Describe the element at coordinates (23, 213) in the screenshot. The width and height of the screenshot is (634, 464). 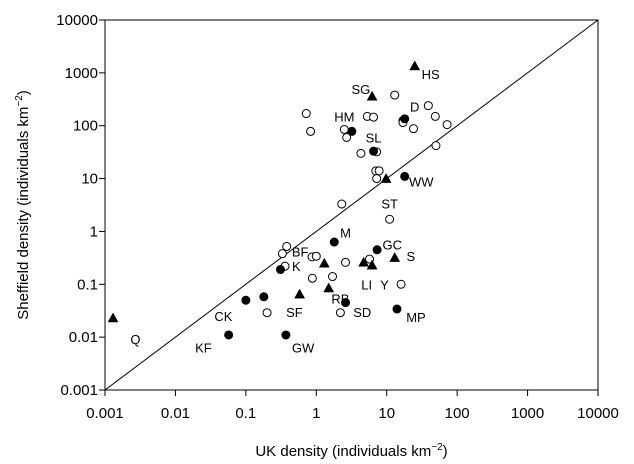
I see `y-axis-label-text: Sheffield density (individuals km` at that location.